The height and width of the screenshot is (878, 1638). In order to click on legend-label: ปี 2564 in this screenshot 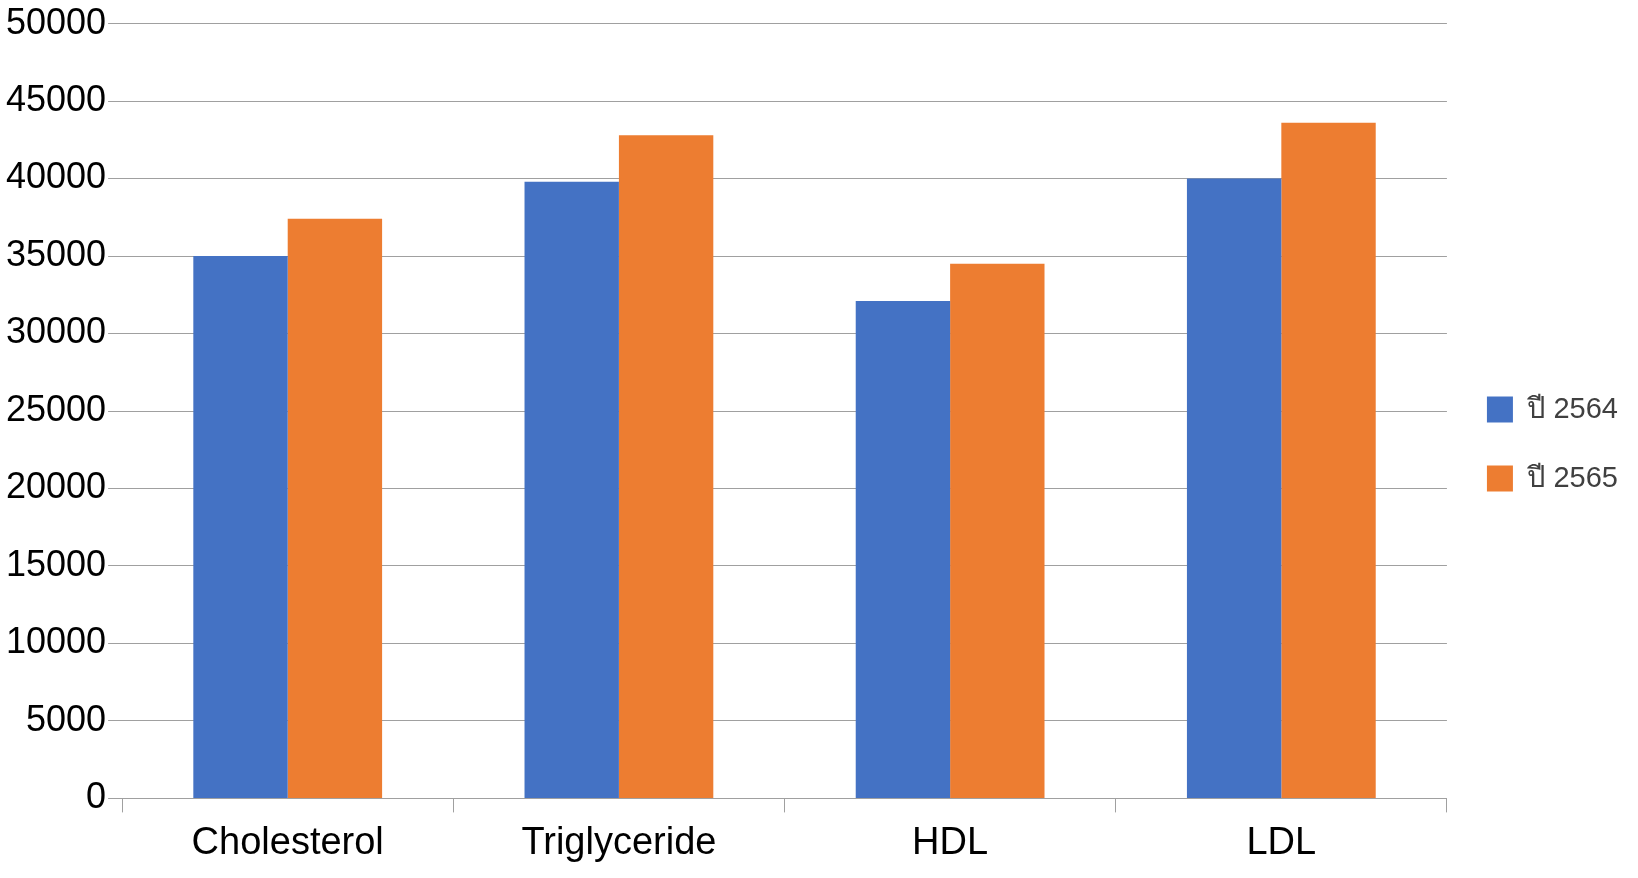, I will do `click(1573, 407)`.